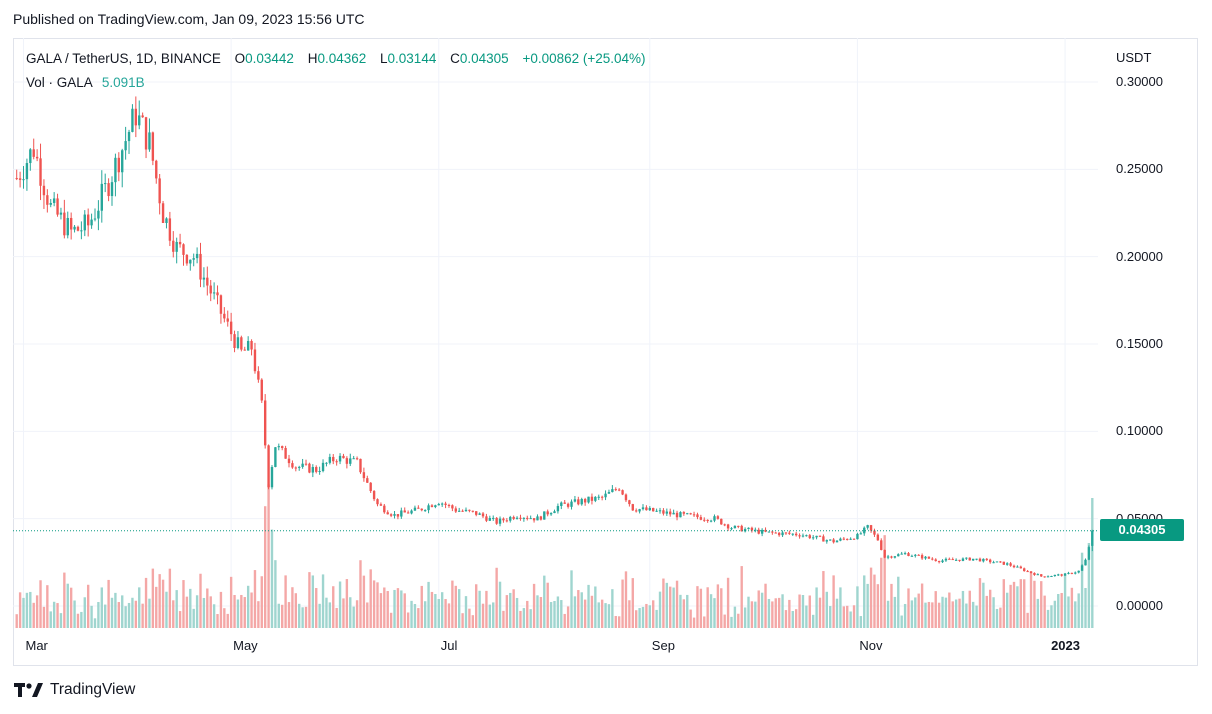  I want to click on y-tick-label: 0.10000, so click(1139, 431).